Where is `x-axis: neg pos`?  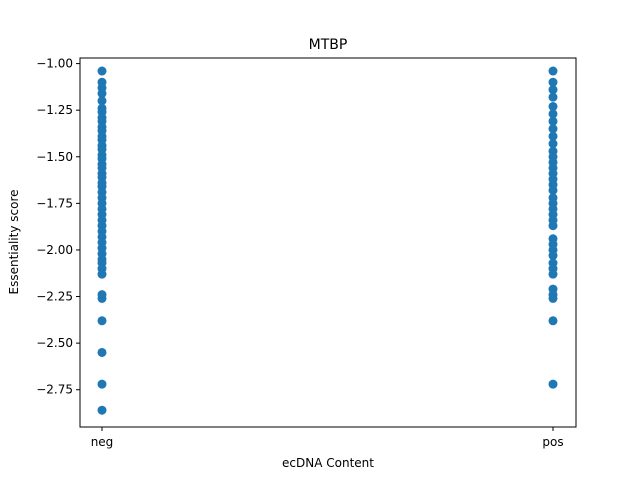 x-axis: neg pos is located at coordinates (327, 438).